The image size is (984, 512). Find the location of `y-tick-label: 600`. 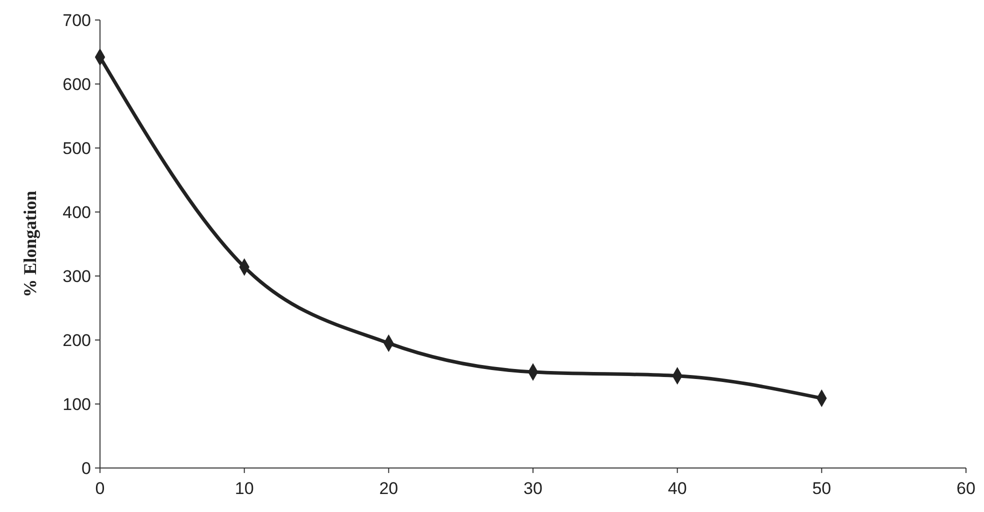

y-tick-label: 600 is located at coordinates (76, 84).